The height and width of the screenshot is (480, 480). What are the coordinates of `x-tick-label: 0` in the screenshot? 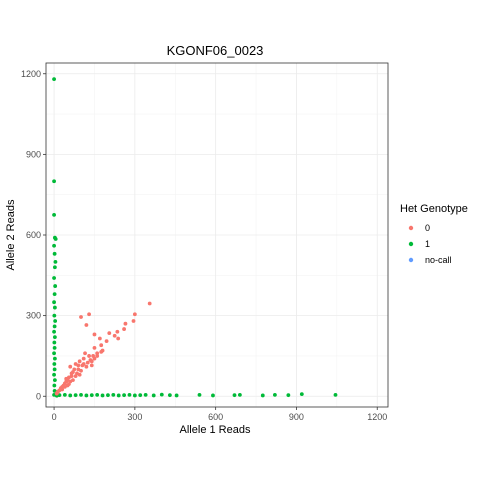 It's located at (54, 417).